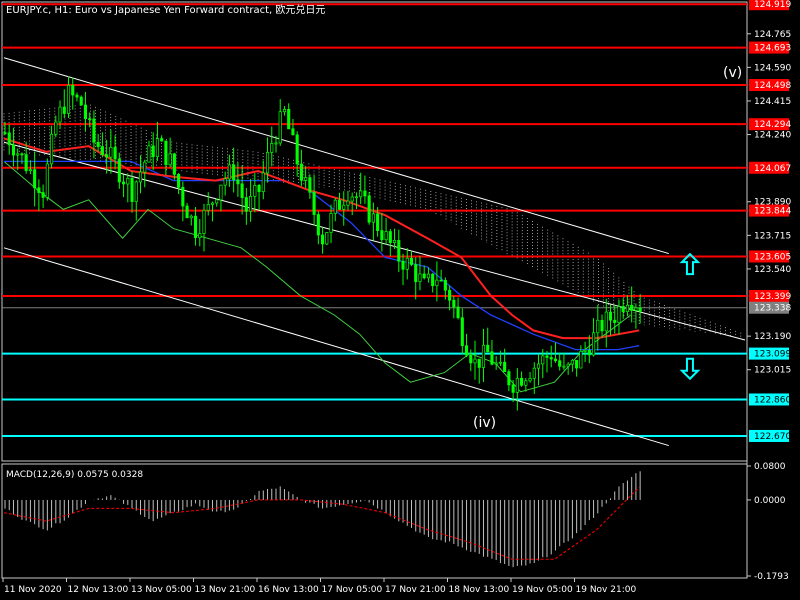 The width and height of the screenshot is (800, 600). What do you see at coordinates (352, 590) in the screenshot?
I see `time-tick-label: 17 Nov 05:00` at bounding box center [352, 590].